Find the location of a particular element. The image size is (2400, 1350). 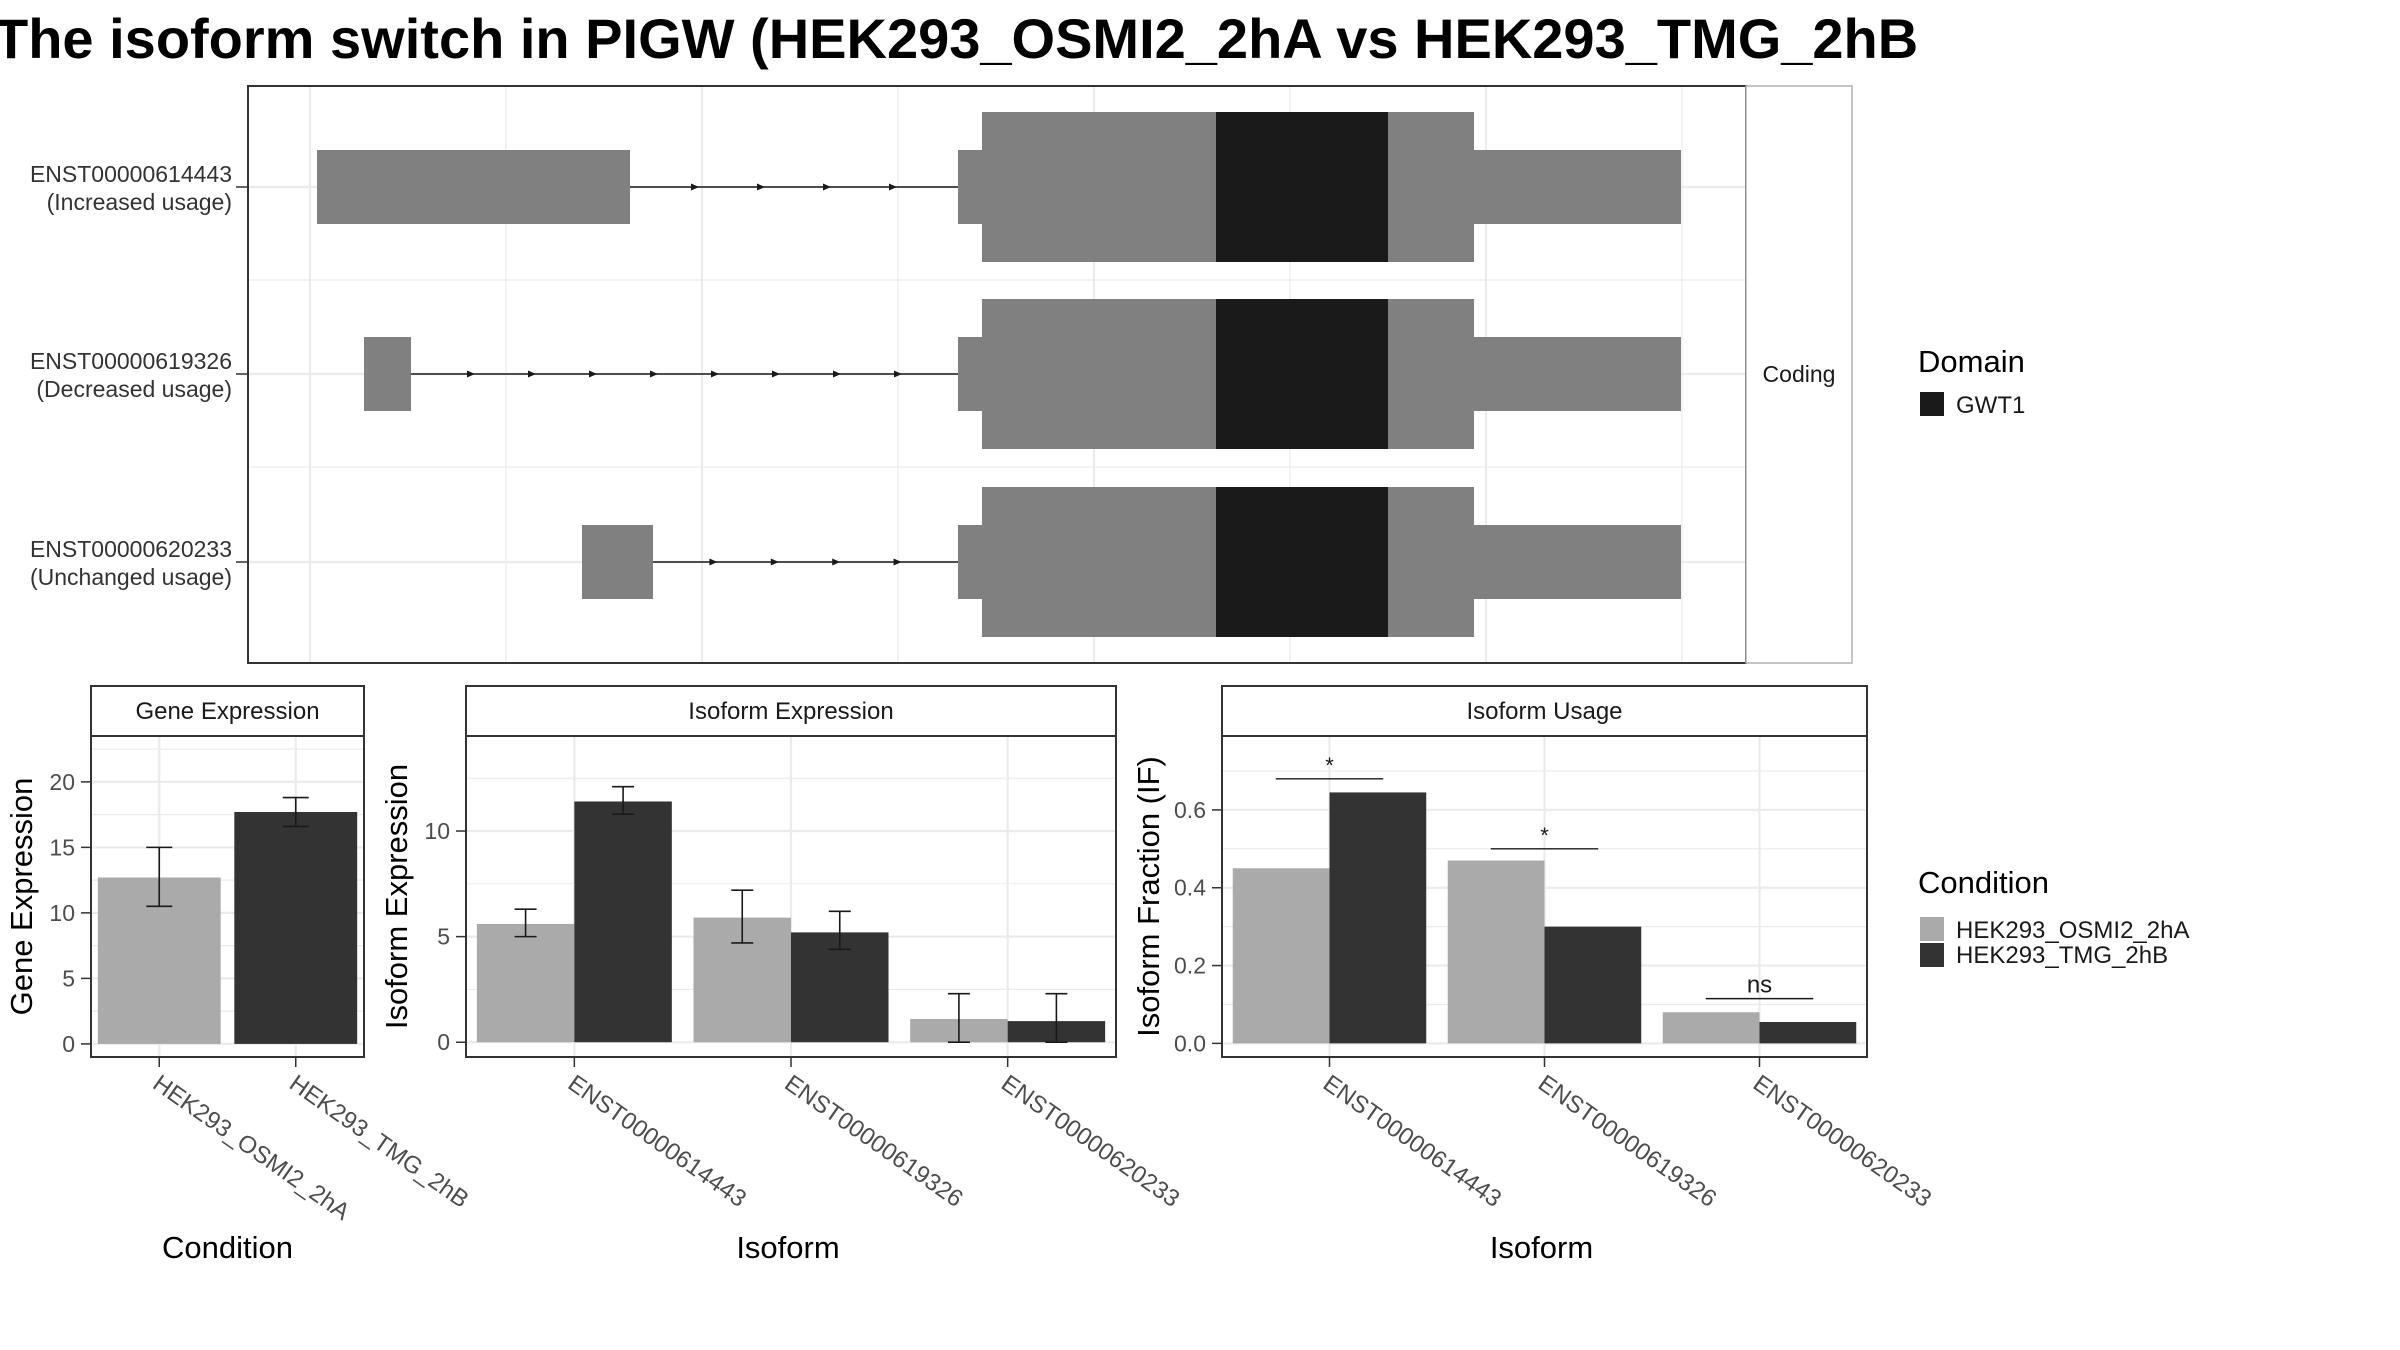

condition-legend-title: Condition is located at coordinates (1983, 882).